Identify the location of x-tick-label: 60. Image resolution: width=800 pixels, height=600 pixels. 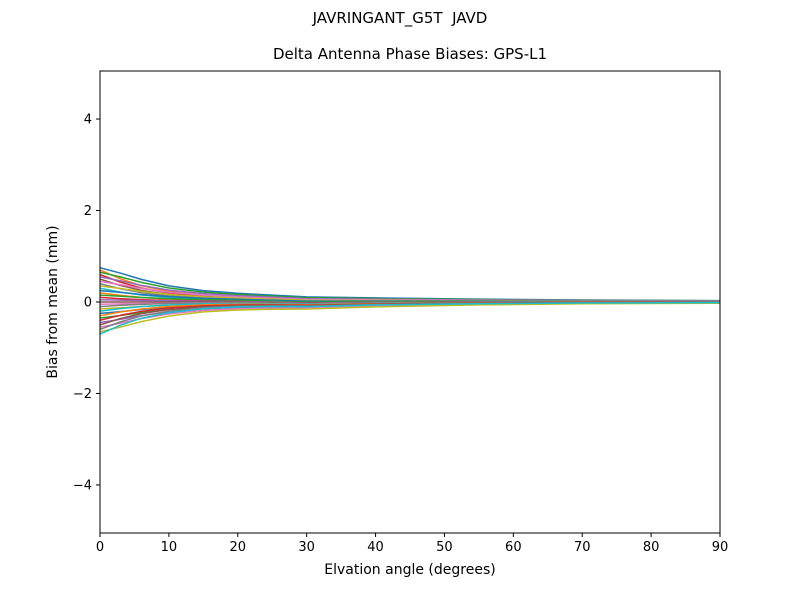
(513, 547).